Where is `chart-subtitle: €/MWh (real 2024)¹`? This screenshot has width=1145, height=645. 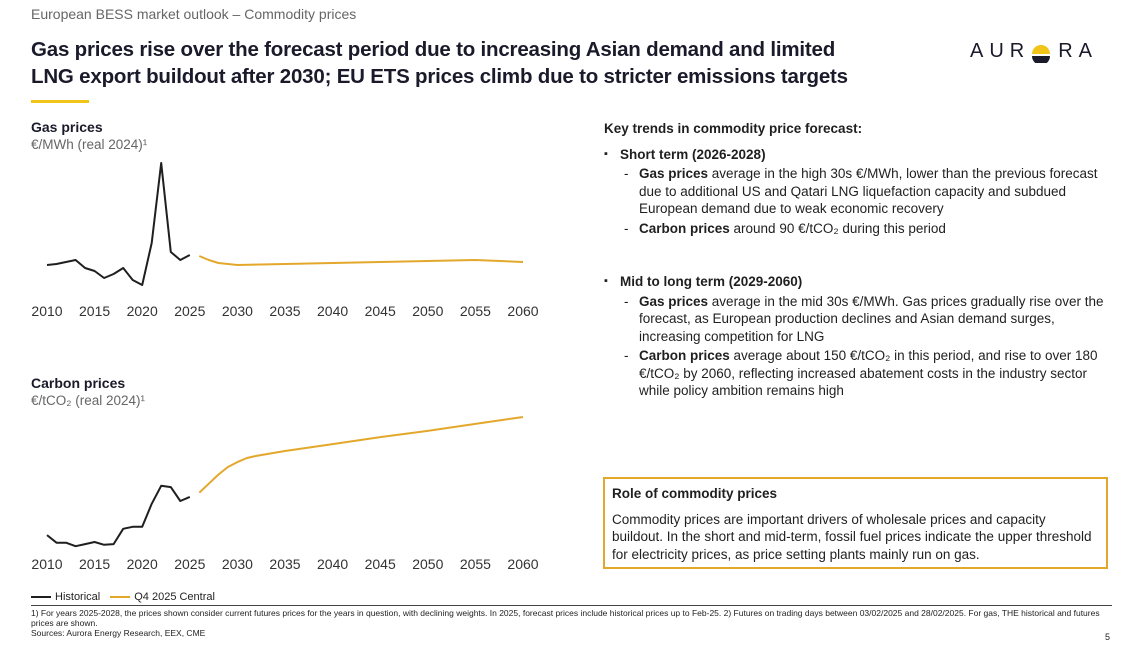 chart-subtitle: €/MWh (real 2024)¹ is located at coordinates (89, 144).